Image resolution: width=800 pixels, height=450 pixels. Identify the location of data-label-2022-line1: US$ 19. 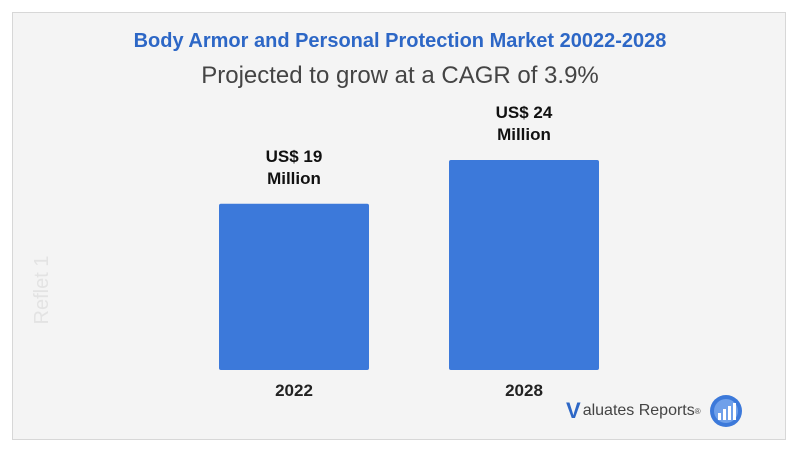
(294, 156).